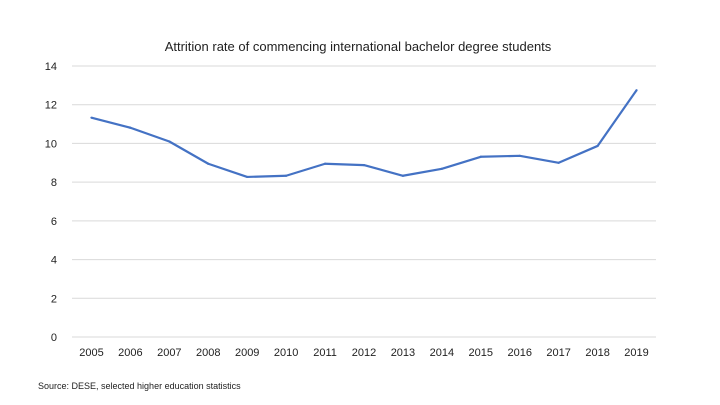 The height and width of the screenshot is (405, 720). What do you see at coordinates (54, 183) in the screenshot?
I see `y-tick-label: 8` at bounding box center [54, 183].